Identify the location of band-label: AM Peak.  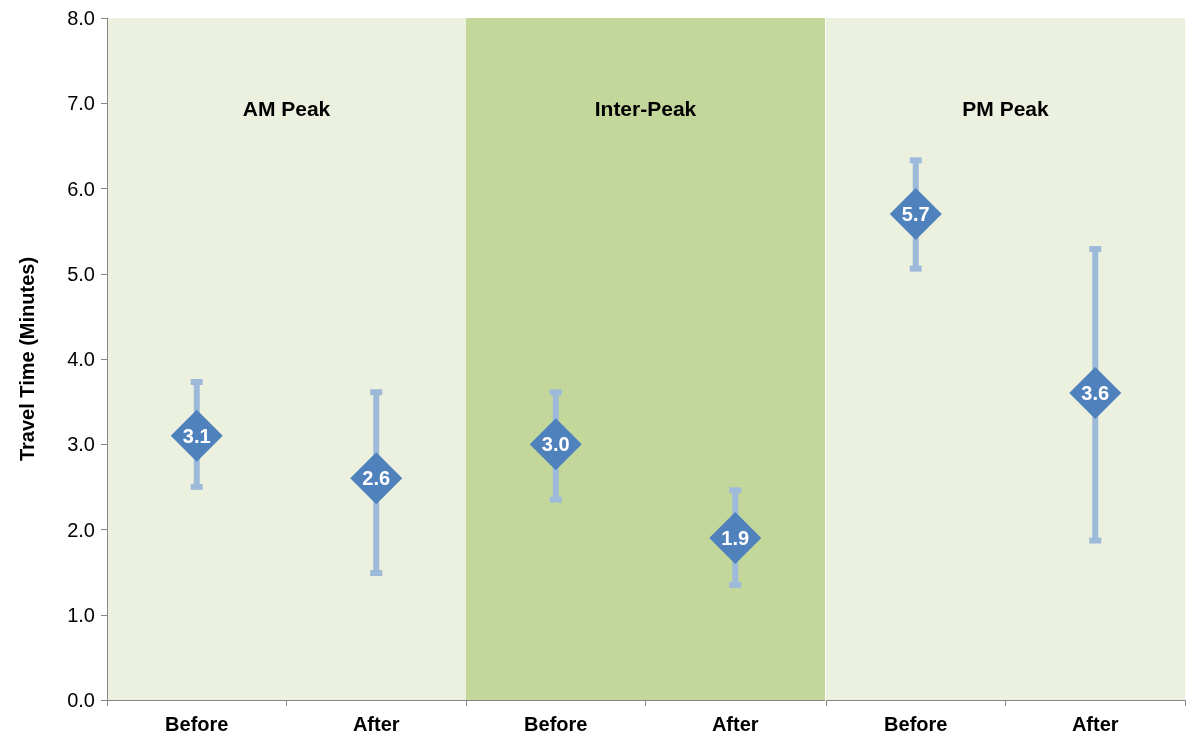
(286, 108).